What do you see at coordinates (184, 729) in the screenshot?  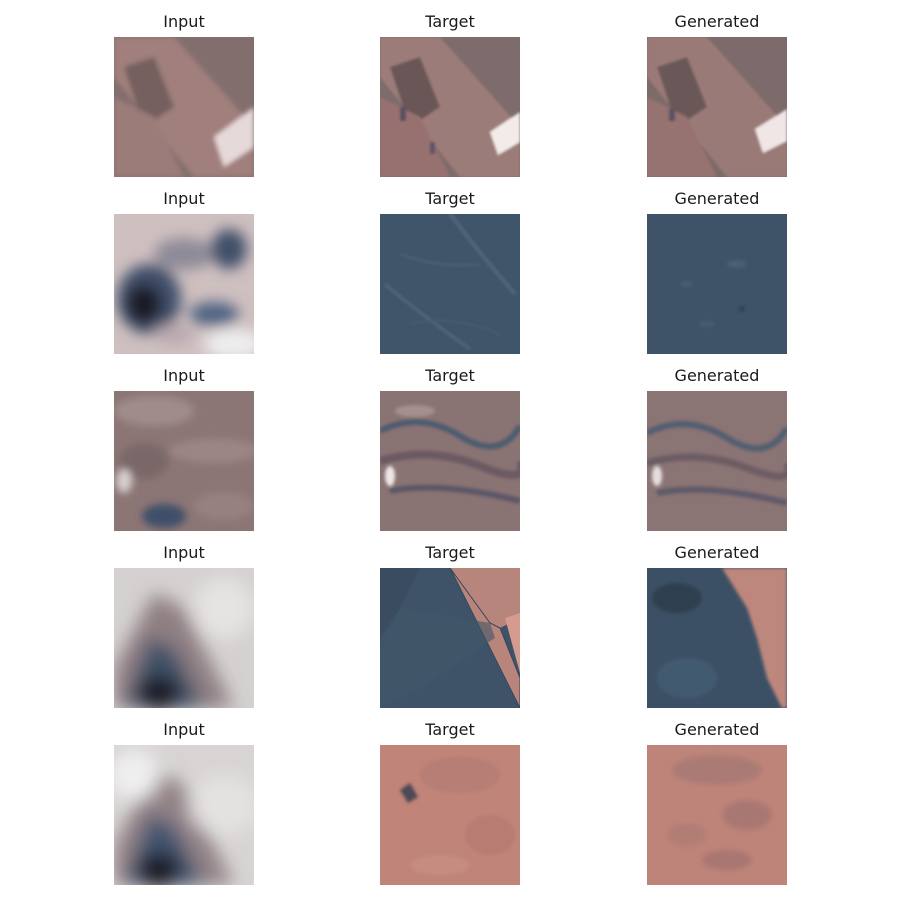 I see `row5-input-title: Input` at bounding box center [184, 729].